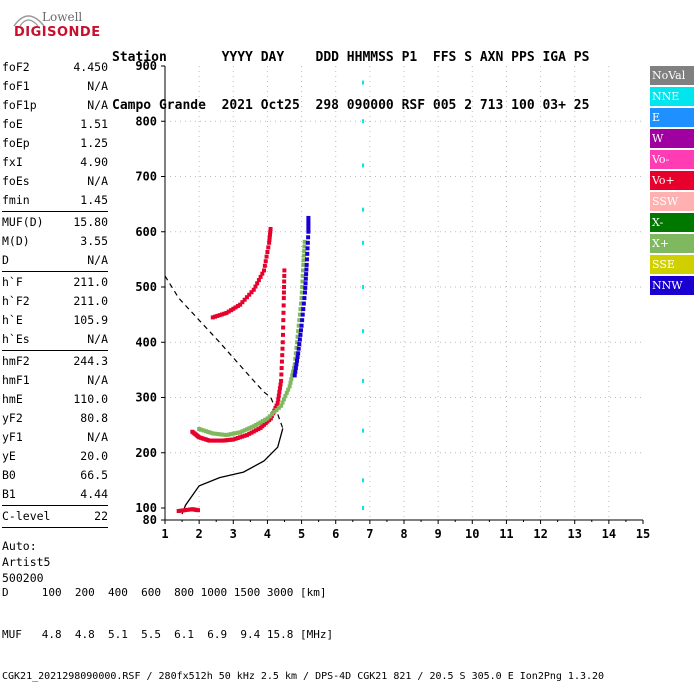  Describe the element at coordinates (438, 534) in the screenshot. I see `x-tick-label: 9` at that location.